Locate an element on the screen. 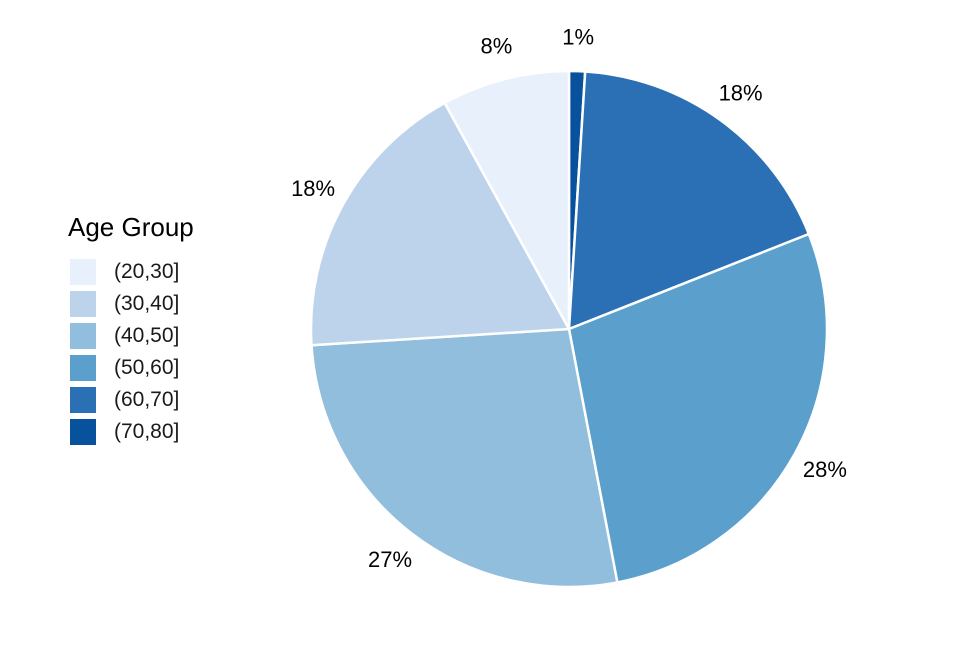 The image size is (960, 672). legend-item: (30,40] is located at coordinates (131, 304).